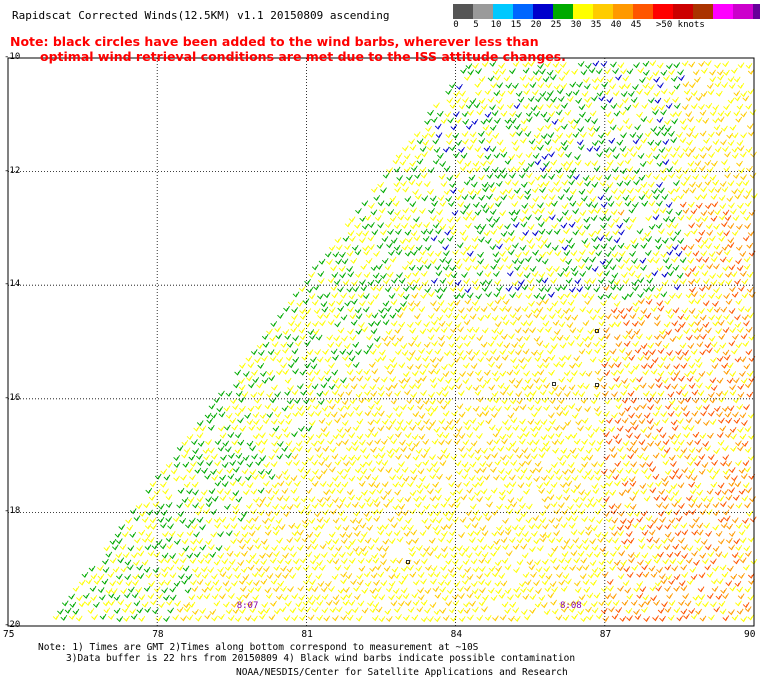 The image size is (760, 688). I want to click on latitude-label: -12, so click(12, 170).